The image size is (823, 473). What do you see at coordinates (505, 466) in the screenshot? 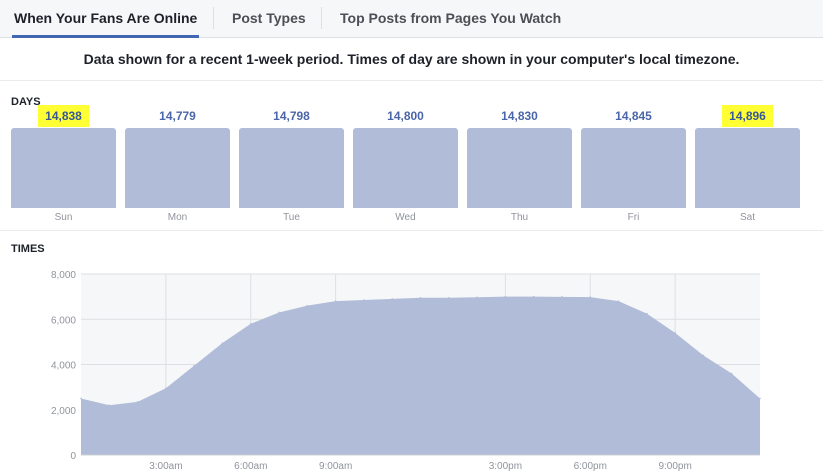
I see `x-tick-label: 3:00pm` at bounding box center [505, 466].